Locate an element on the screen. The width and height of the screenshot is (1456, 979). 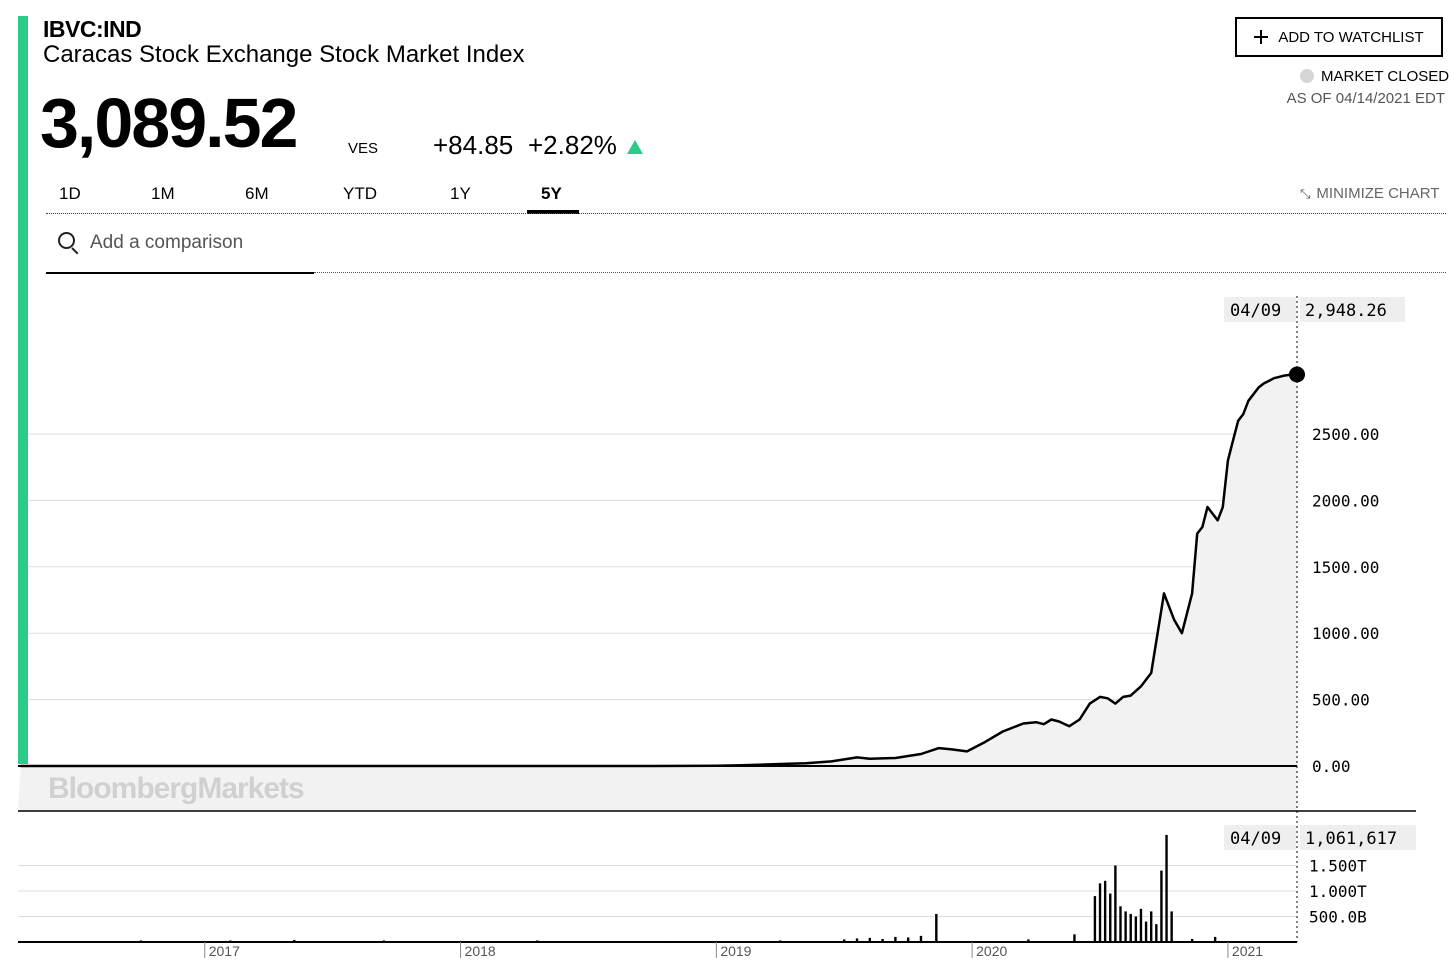
volume-tick-label: 500.0B is located at coordinates (1338, 917).